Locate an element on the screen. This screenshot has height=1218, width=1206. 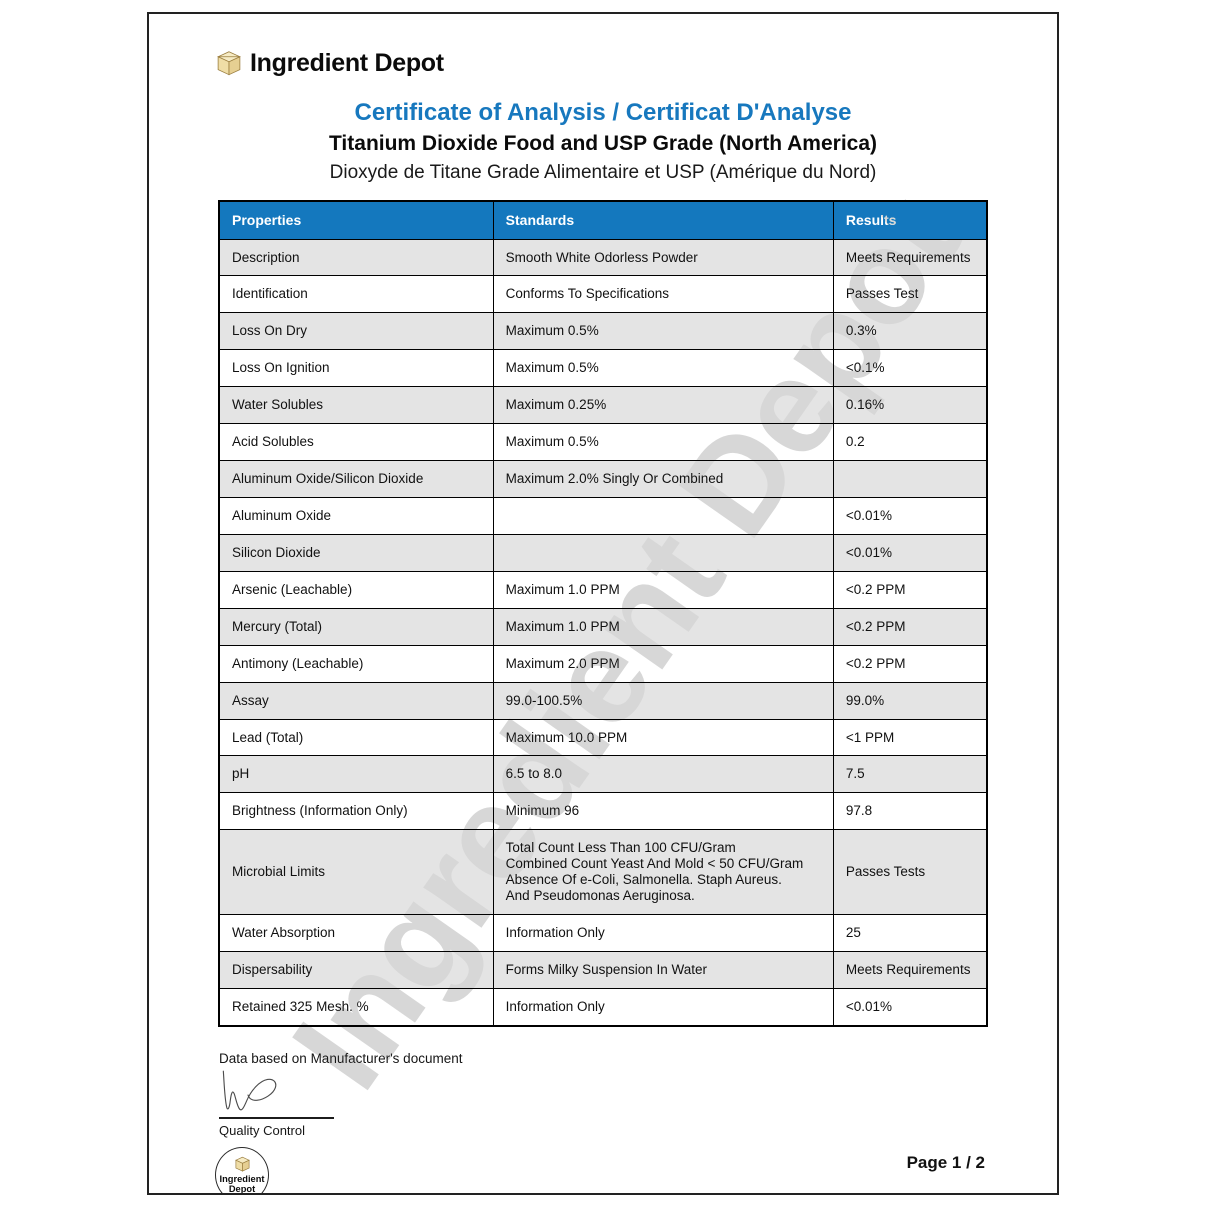
header-properties: Properties is located at coordinates (356, 220).